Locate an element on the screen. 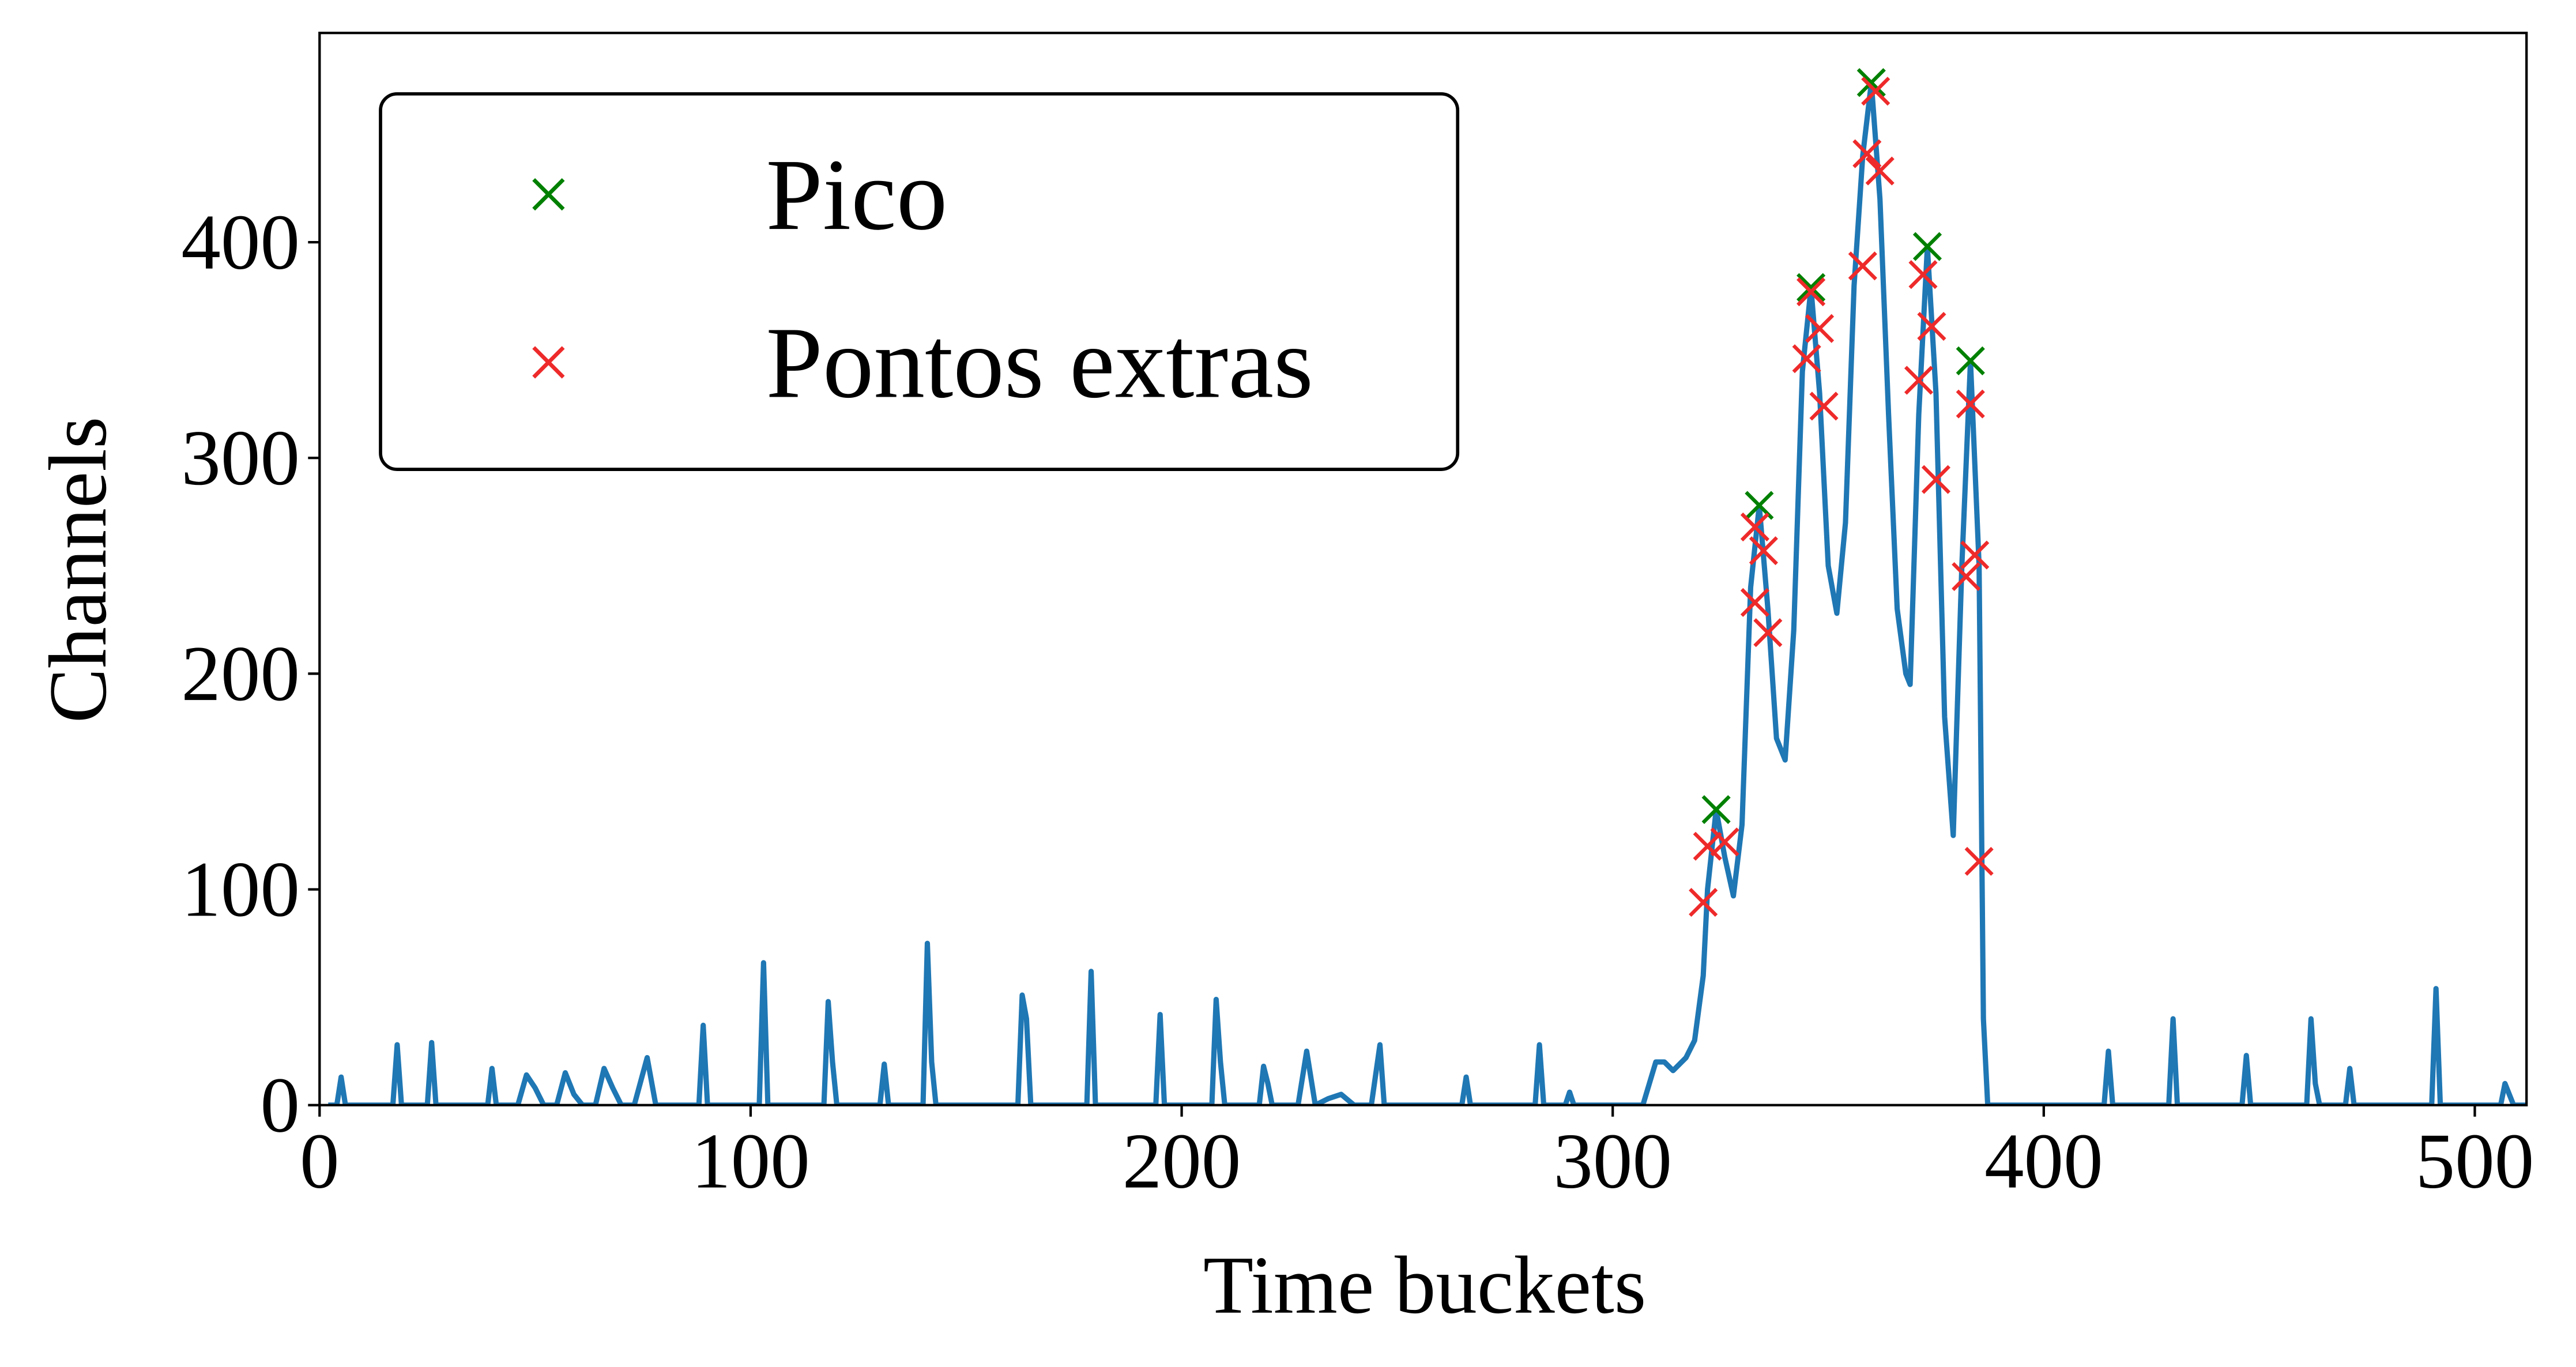 The height and width of the screenshot is (1367, 2576). legend-entry: Pontos extras is located at coordinates (922, 362).